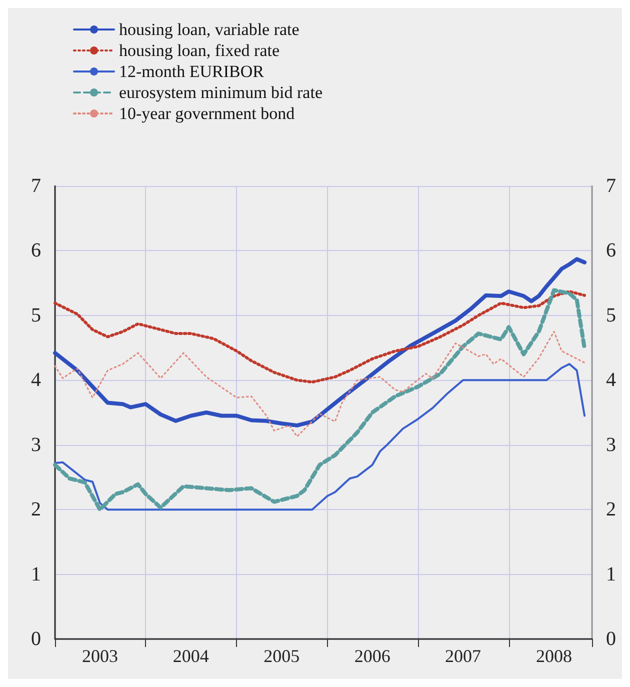  What do you see at coordinates (372, 656) in the screenshot?
I see `x-tick-label: 2006` at bounding box center [372, 656].